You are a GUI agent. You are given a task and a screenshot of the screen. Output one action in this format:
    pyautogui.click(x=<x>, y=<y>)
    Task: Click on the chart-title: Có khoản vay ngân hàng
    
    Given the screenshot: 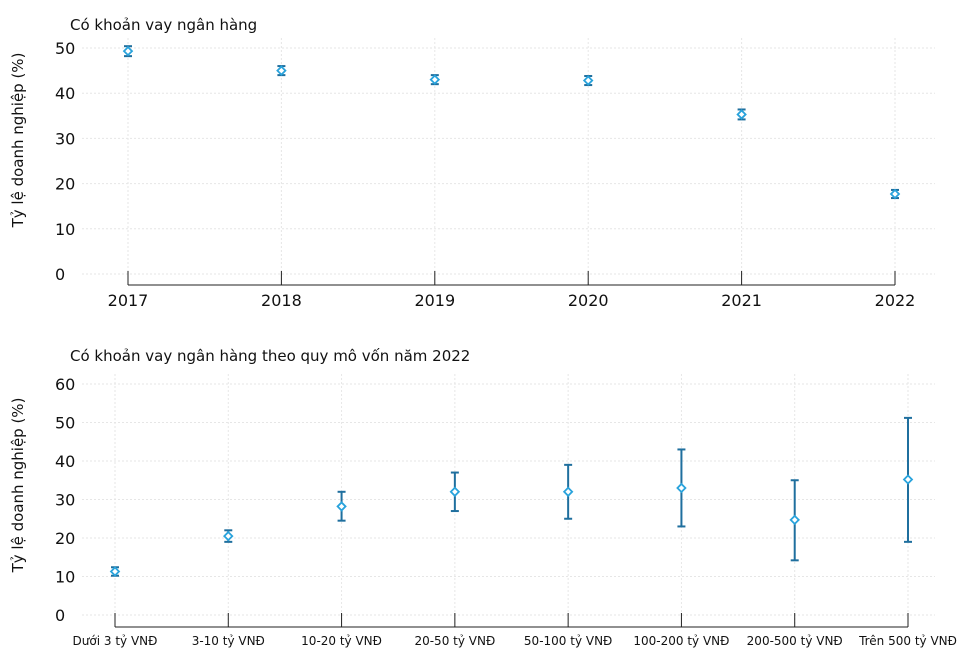 What is the action you would take?
    pyautogui.click(x=163, y=25)
    